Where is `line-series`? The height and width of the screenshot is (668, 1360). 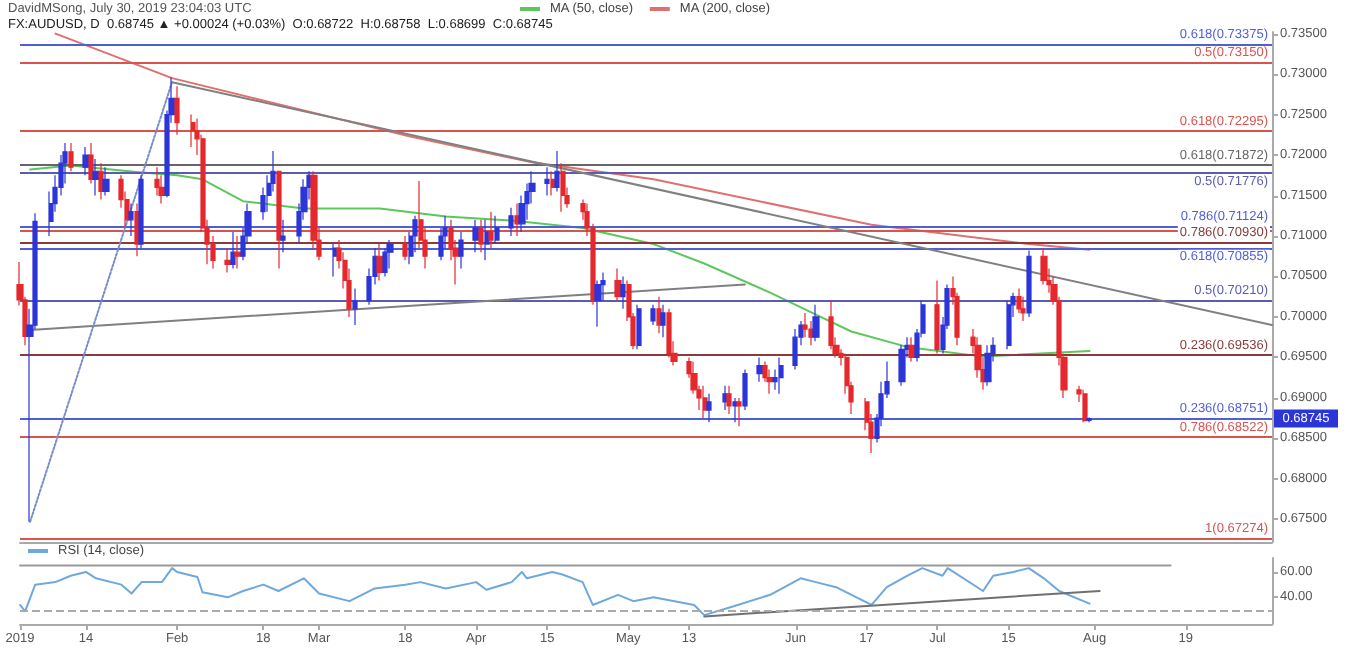
line-series is located at coordinates (555, 592).